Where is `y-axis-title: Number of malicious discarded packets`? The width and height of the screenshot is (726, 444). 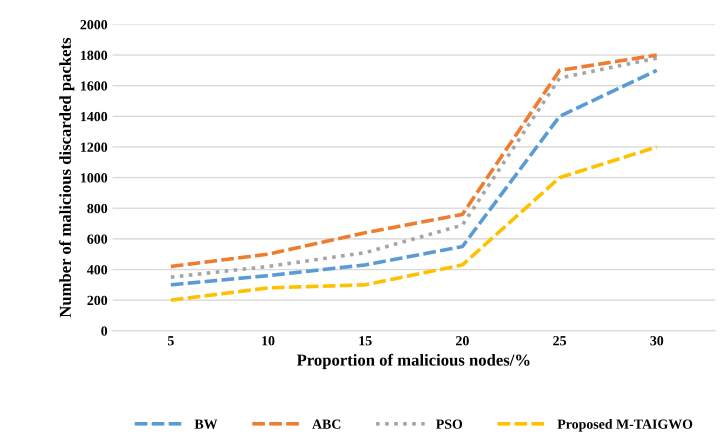 y-axis-title: Number of malicious discarded packets is located at coordinates (66, 178).